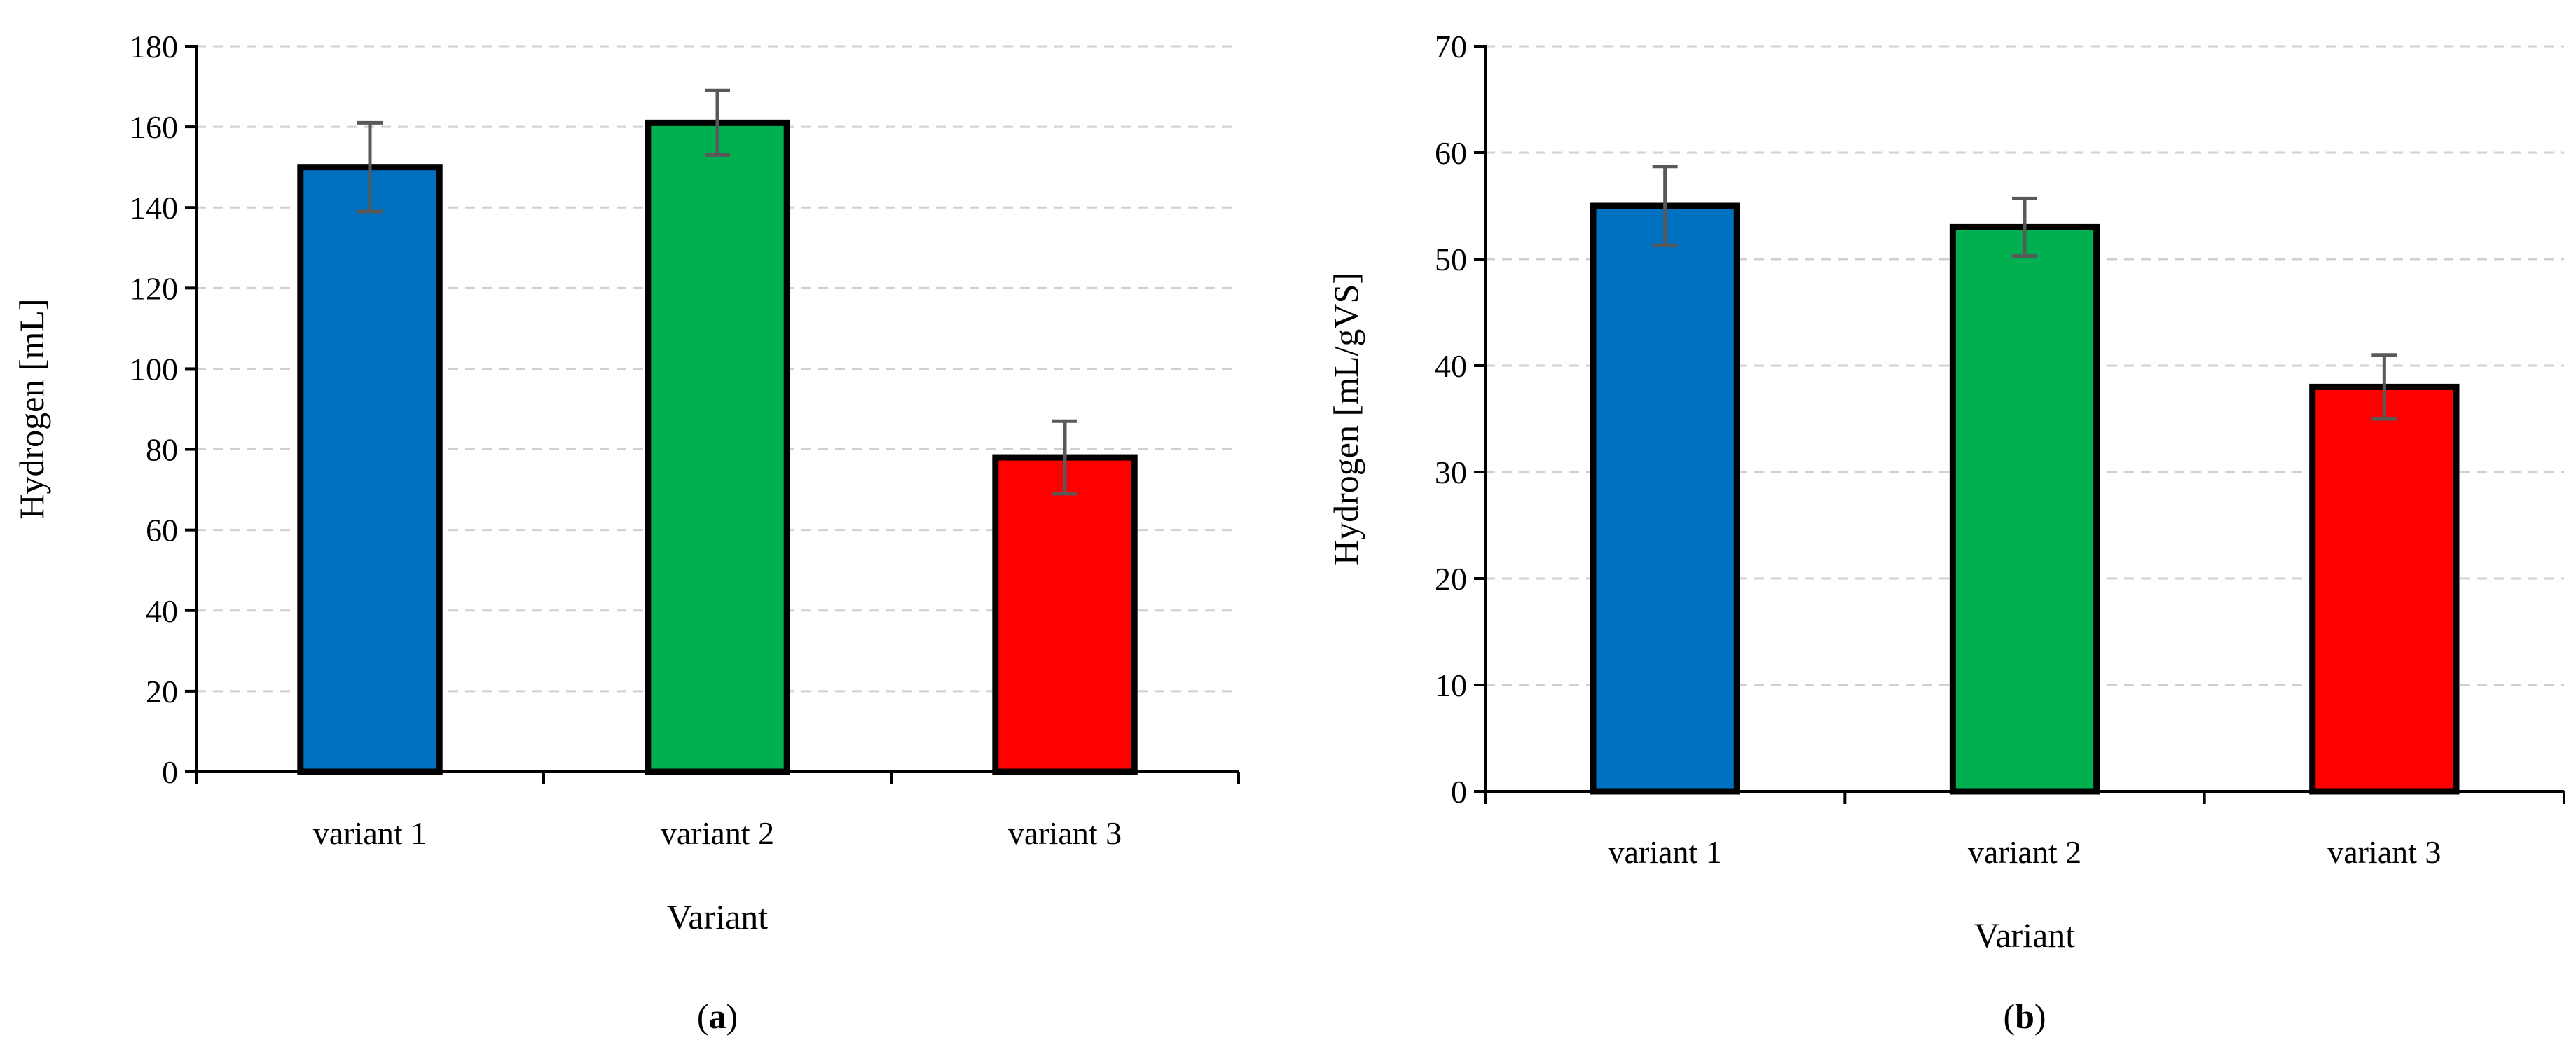 This screenshot has width=2576, height=1059. I want to click on y-tick-label: 70, so click(1451, 46).